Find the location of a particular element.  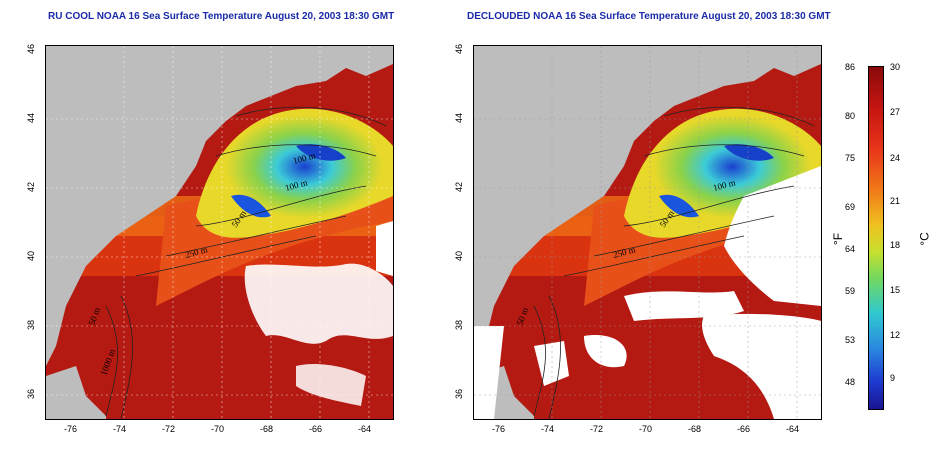

left-x-tick: -66 is located at coordinates (316, 429).